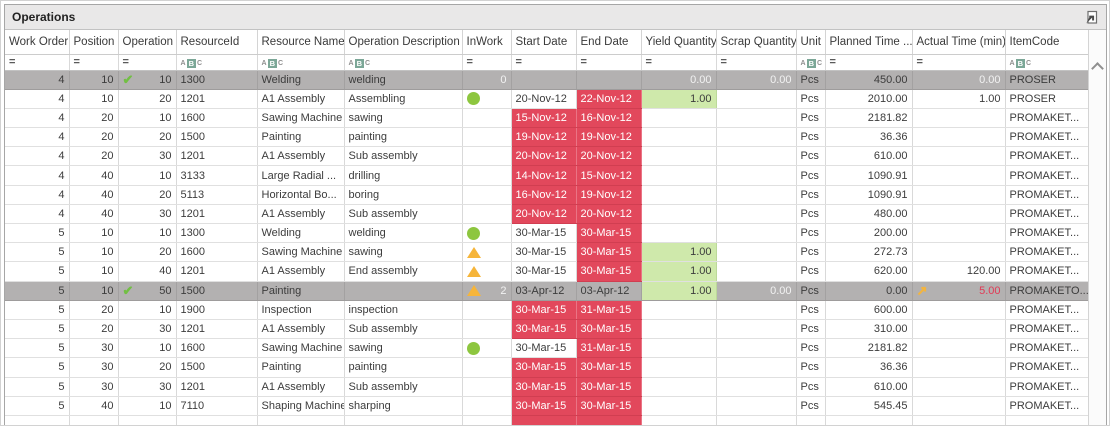 This screenshot has width=1110, height=426. What do you see at coordinates (403, 310) in the screenshot?
I see `cell-desc: inspection` at bounding box center [403, 310].